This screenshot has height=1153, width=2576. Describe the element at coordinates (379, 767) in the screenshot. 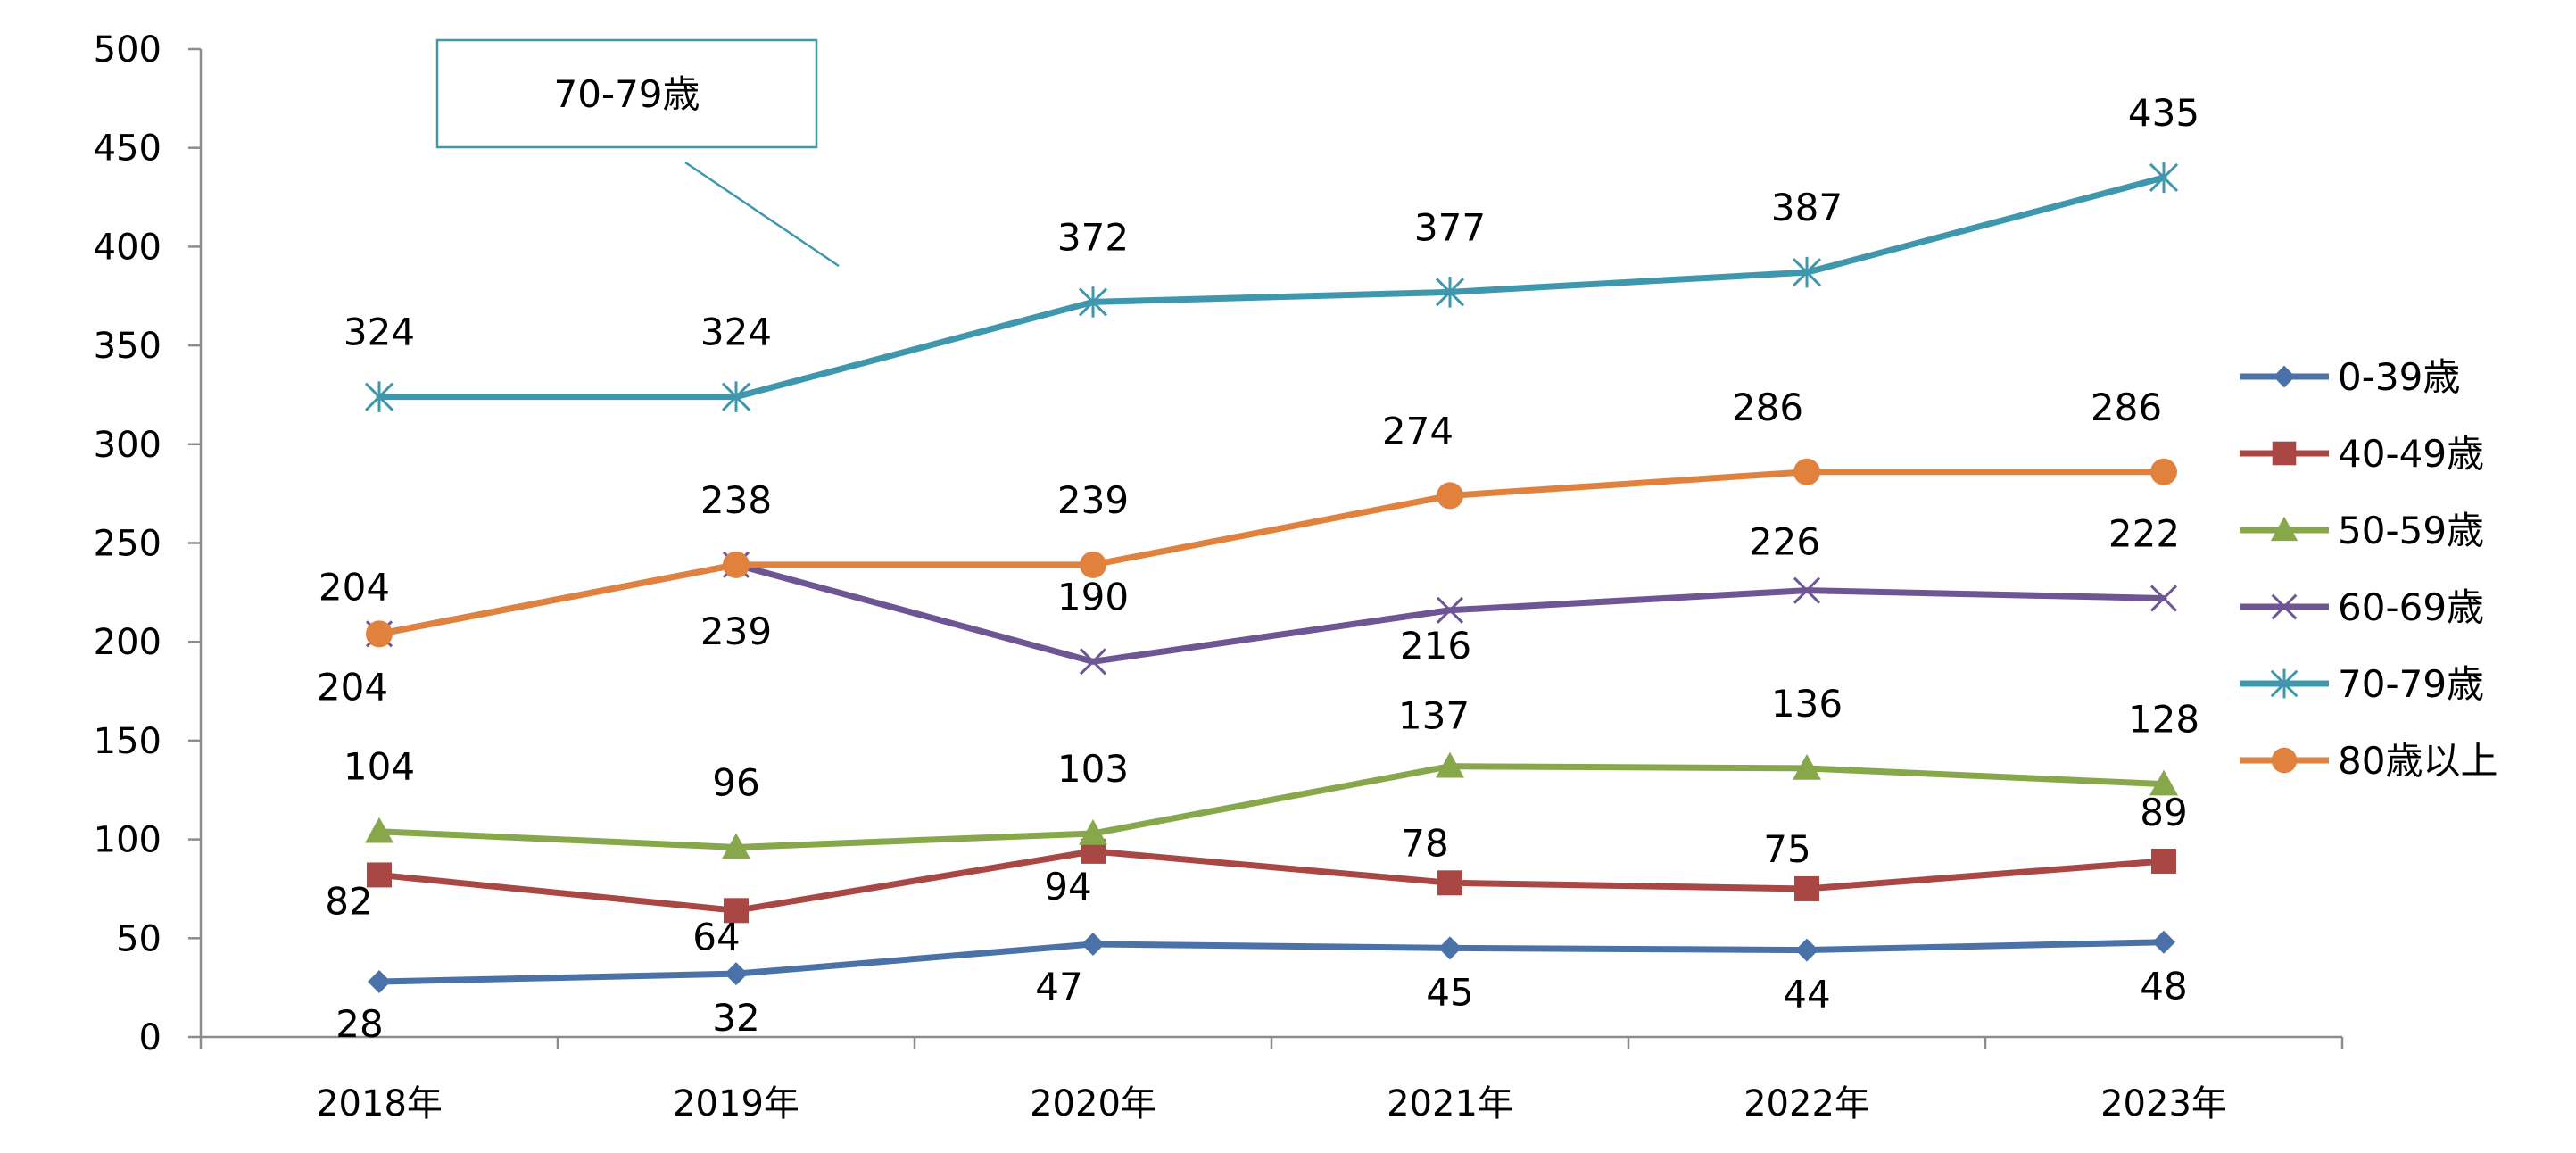

I see `data-label: 104` at that location.